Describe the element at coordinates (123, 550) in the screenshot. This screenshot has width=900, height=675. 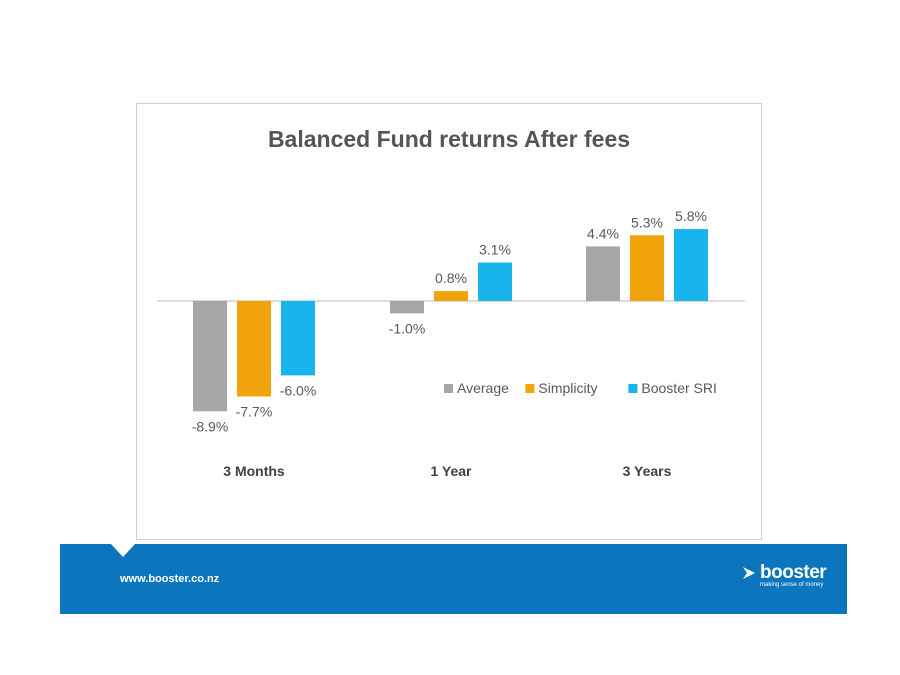
I see `footer-notch` at that location.